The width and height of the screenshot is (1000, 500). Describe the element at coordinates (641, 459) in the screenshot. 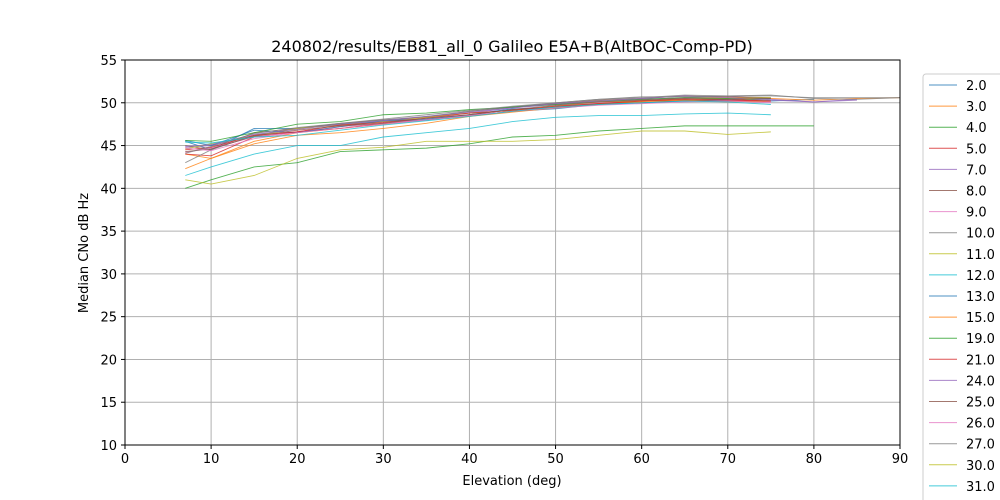

I see `x-tick-label: 60` at that location.